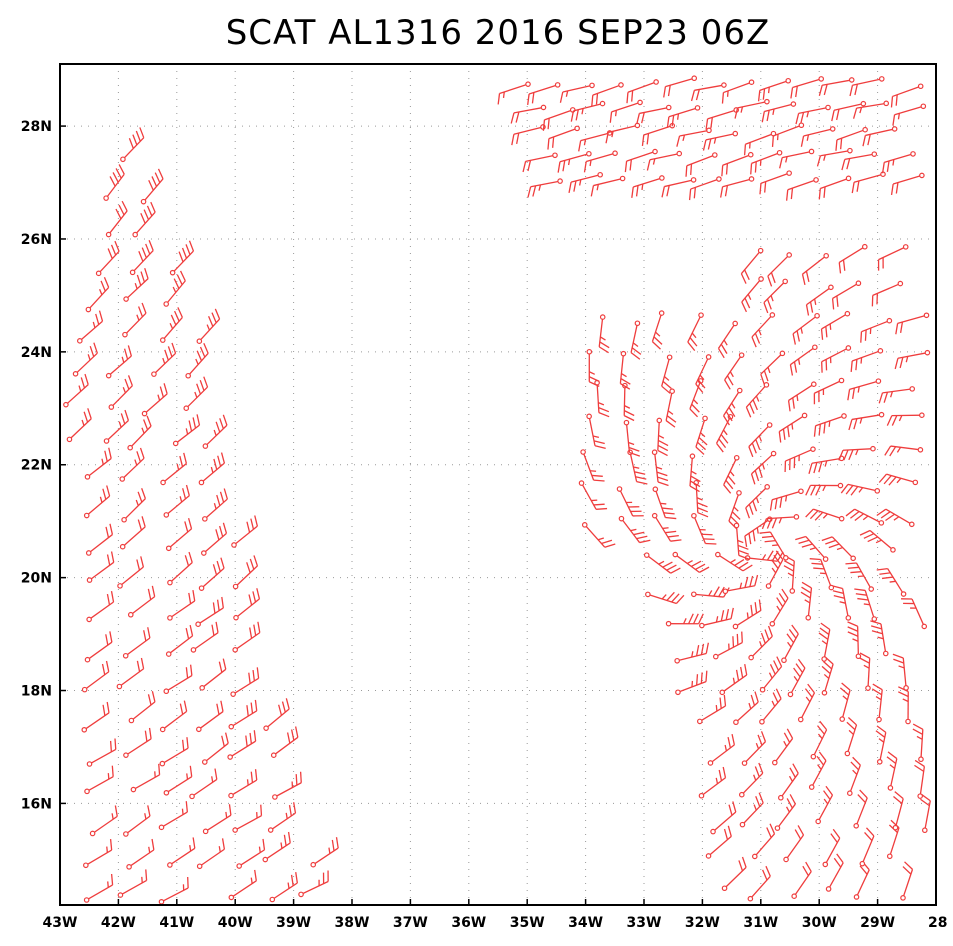 The height and width of the screenshot is (946, 953). What do you see at coordinates (585, 923) in the screenshot?
I see `x-tick-label: 34W` at bounding box center [585, 923].